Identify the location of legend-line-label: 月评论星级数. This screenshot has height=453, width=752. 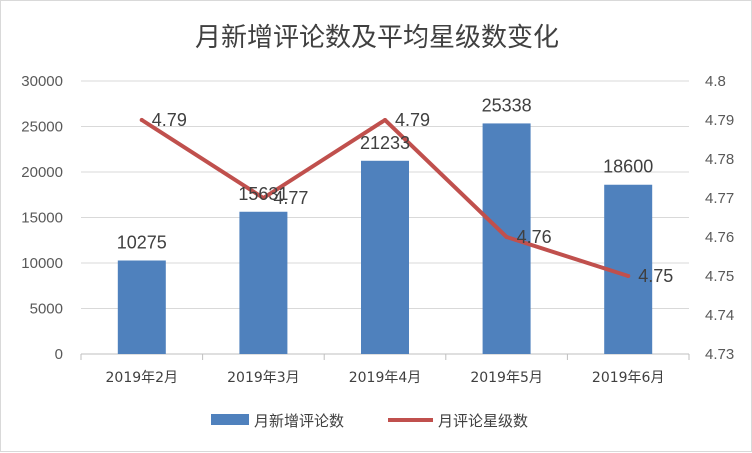
(483, 421).